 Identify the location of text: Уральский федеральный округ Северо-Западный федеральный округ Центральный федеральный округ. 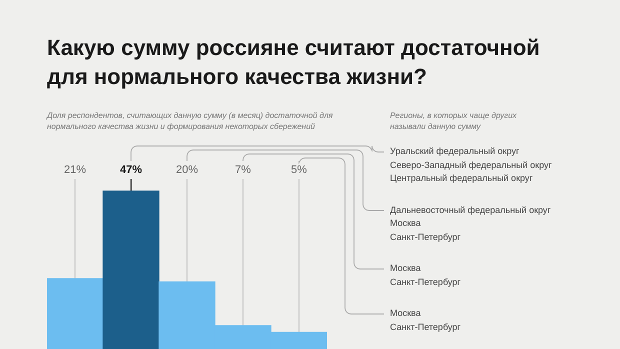
(471, 165).